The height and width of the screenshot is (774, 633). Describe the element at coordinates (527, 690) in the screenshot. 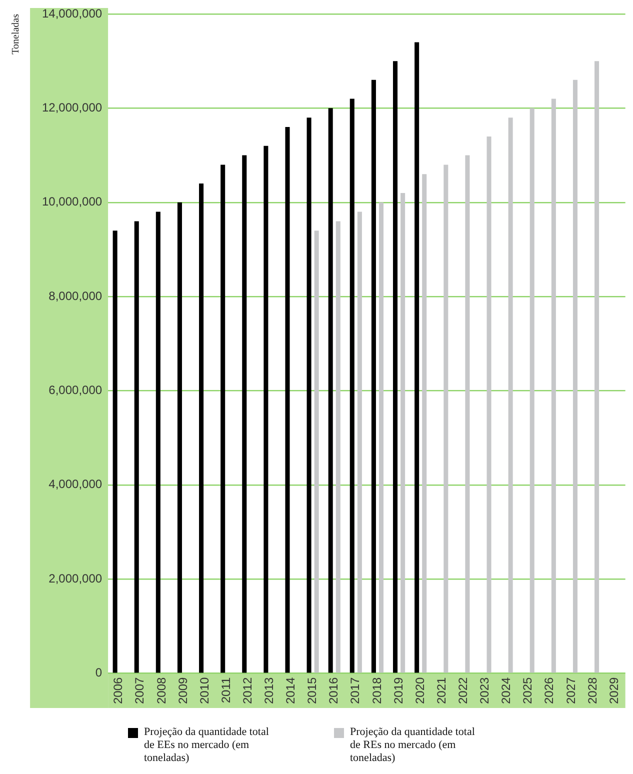

I see `x-tick-label: 2025` at that location.